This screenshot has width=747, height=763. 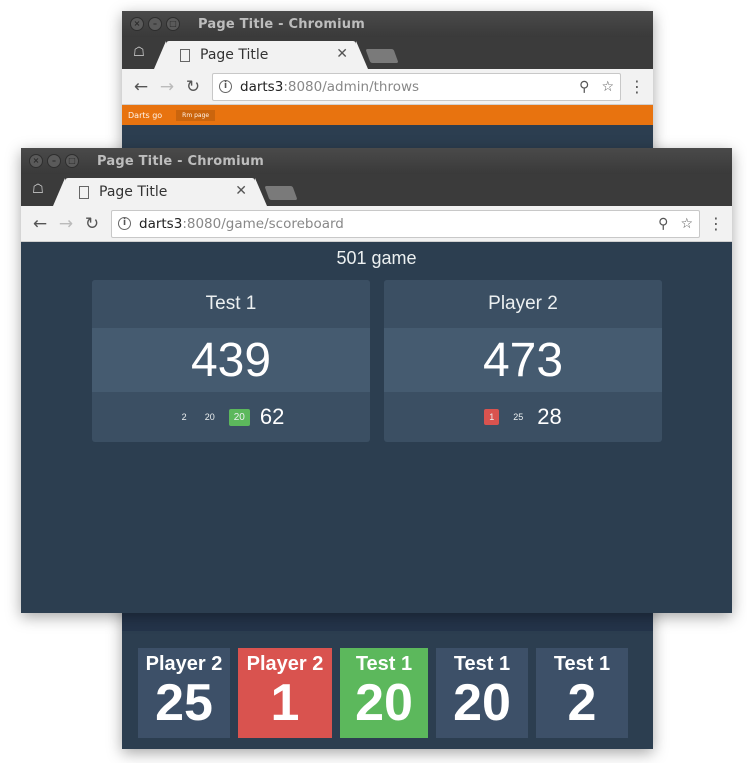 I want to click on player-name: Test 1, so click(x=231, y=304).